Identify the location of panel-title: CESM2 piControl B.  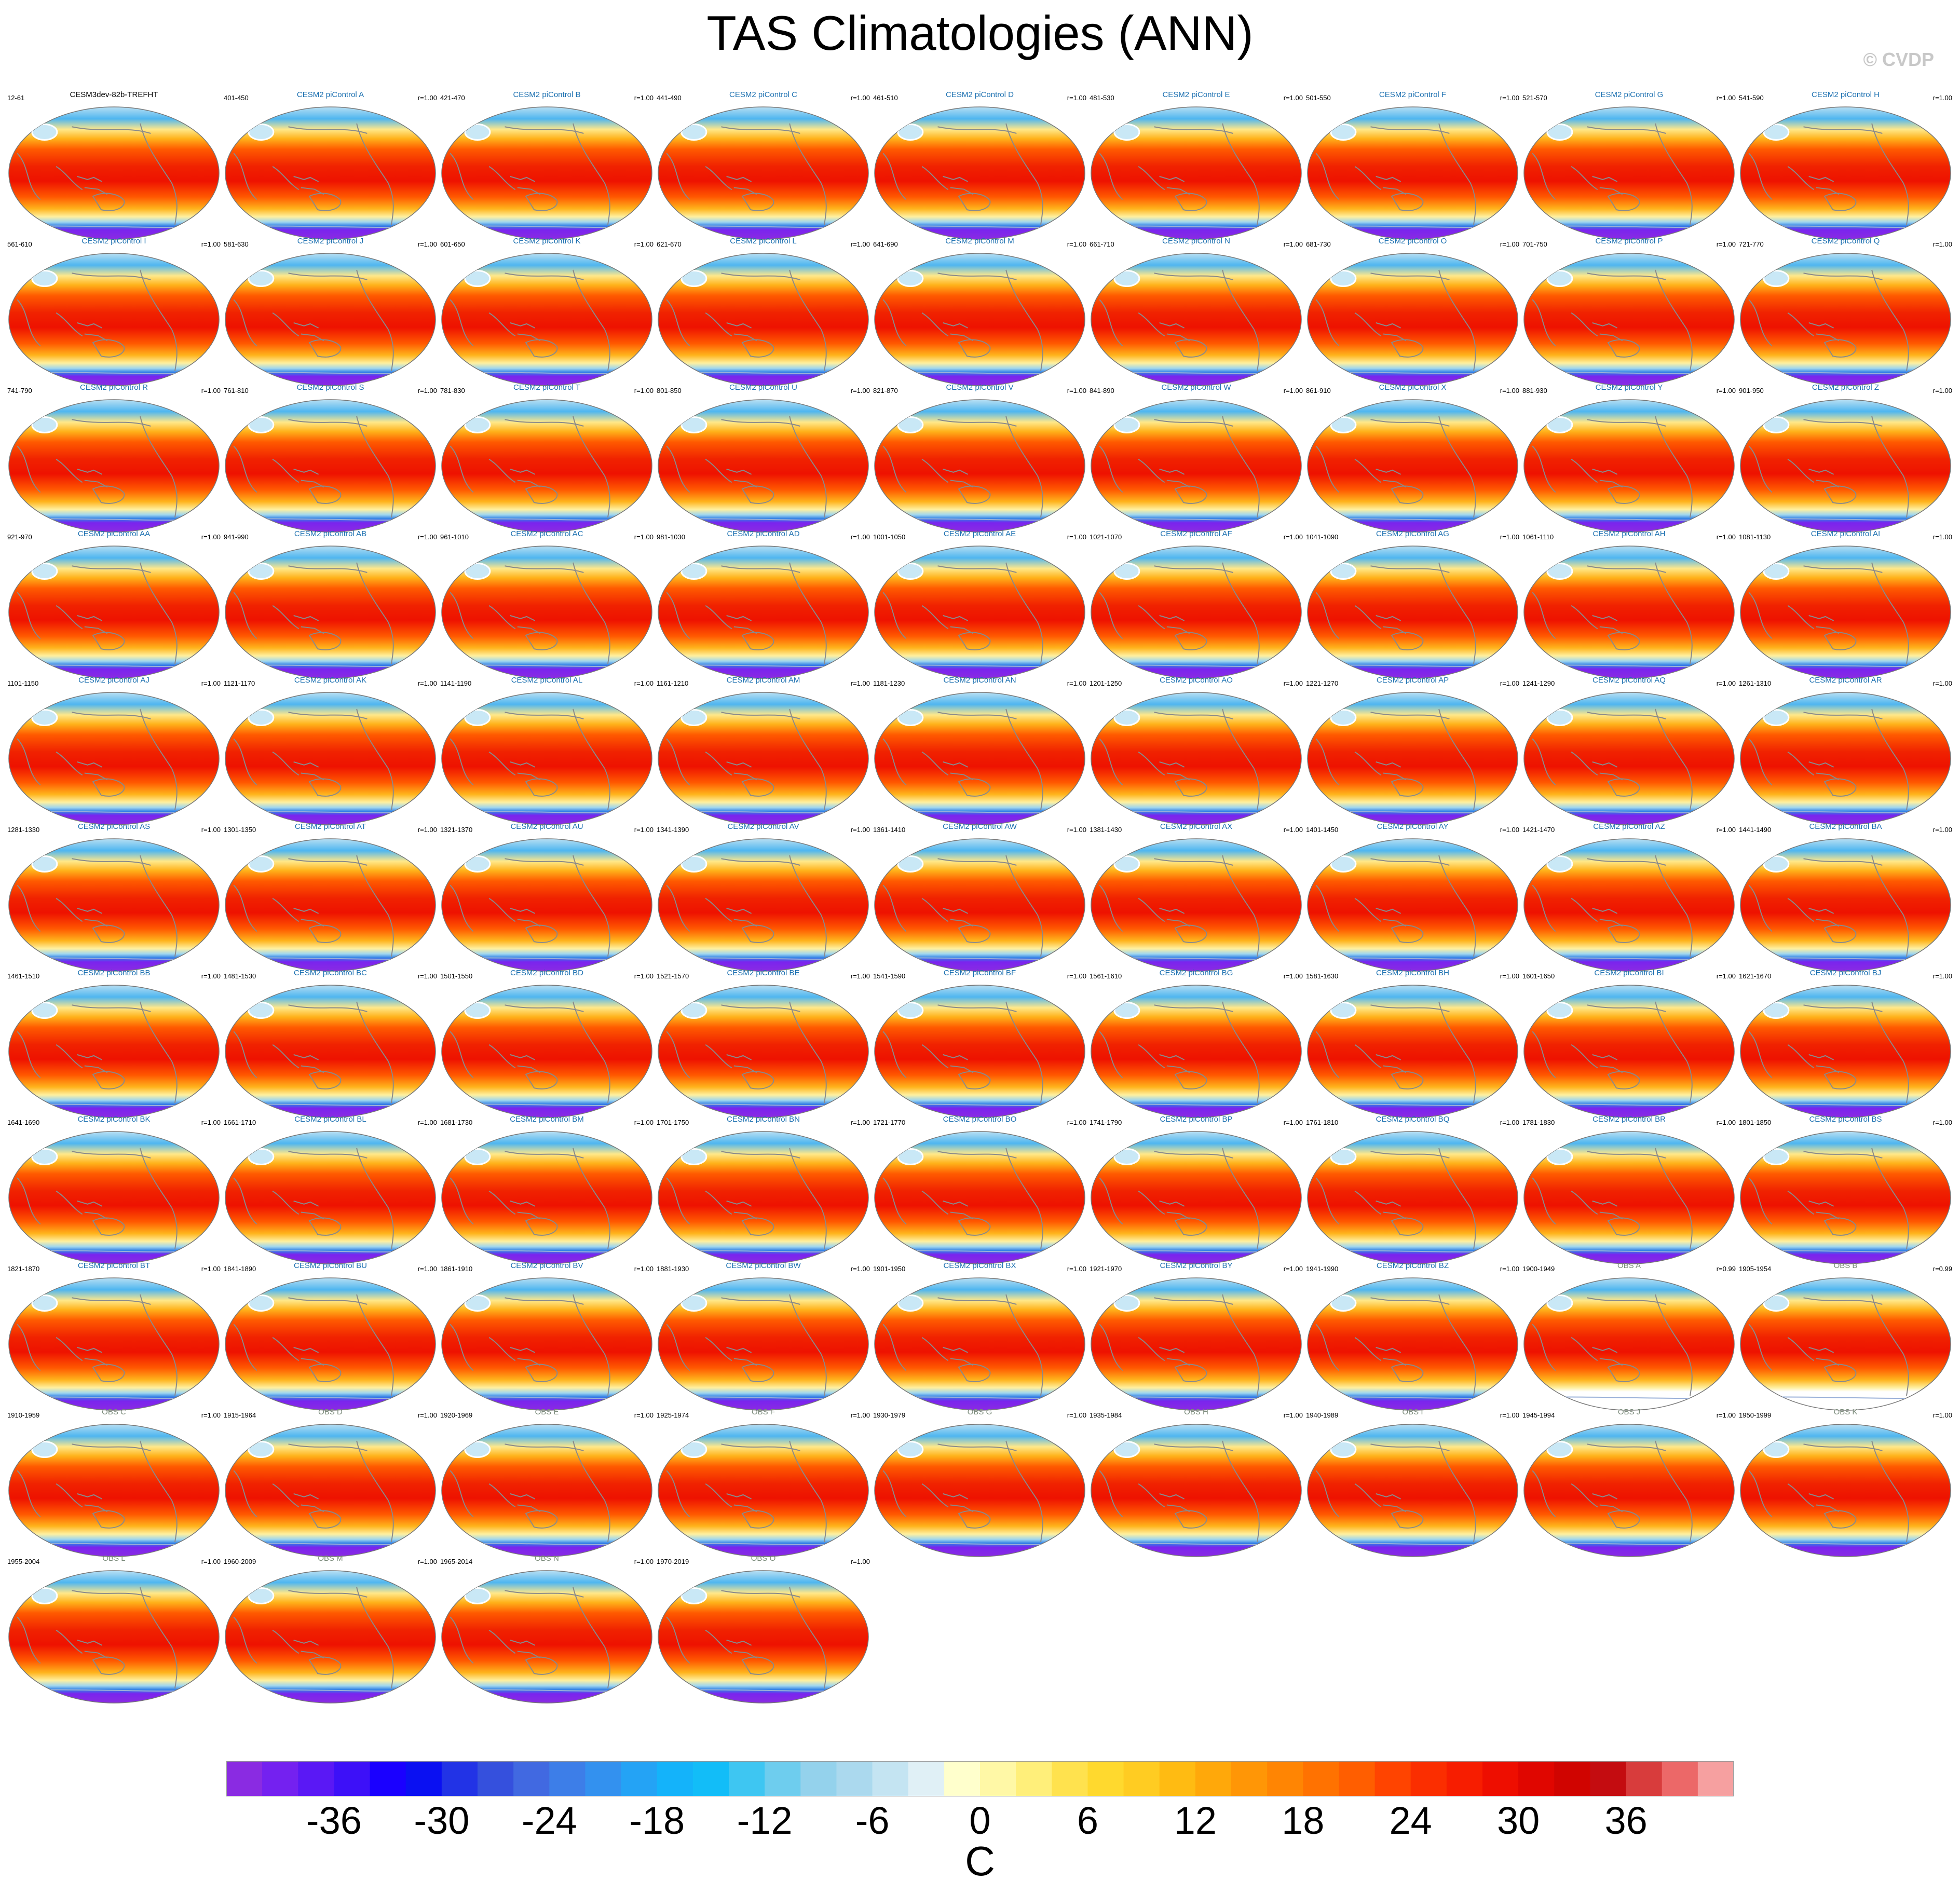
(547, 94).